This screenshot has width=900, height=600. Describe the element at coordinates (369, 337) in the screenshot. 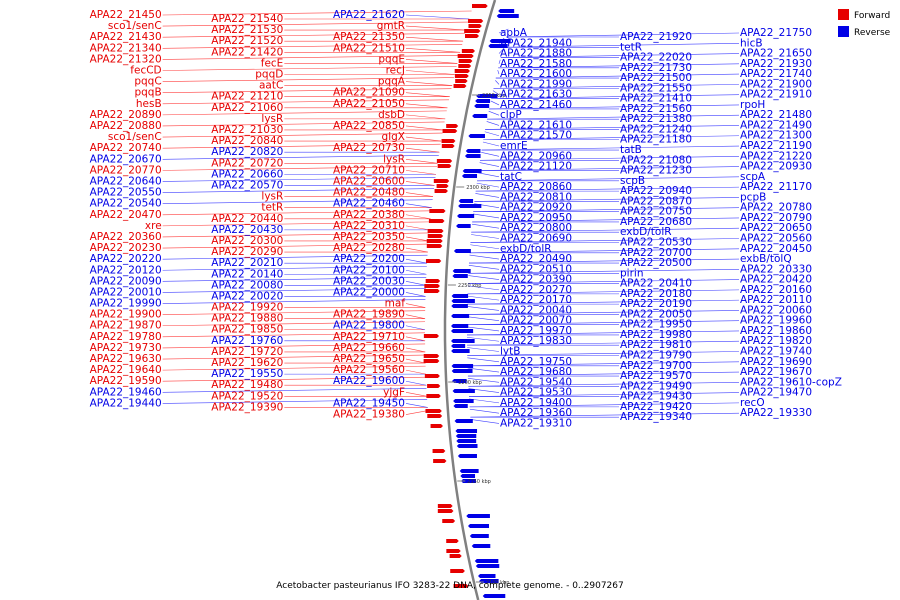

I see `gene-label: APA22_19710` at that location.